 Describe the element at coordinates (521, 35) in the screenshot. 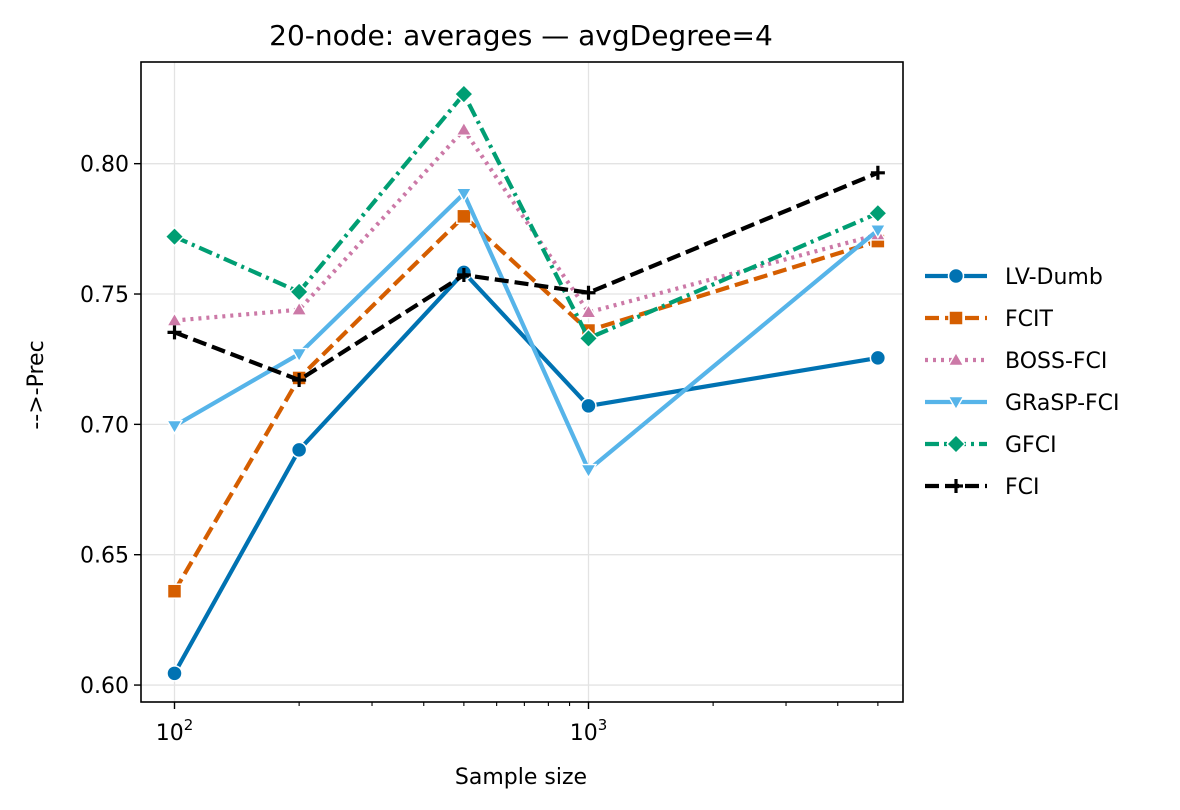

I see `chart-title: 20-node: averages — avgDegree=4` at that location.